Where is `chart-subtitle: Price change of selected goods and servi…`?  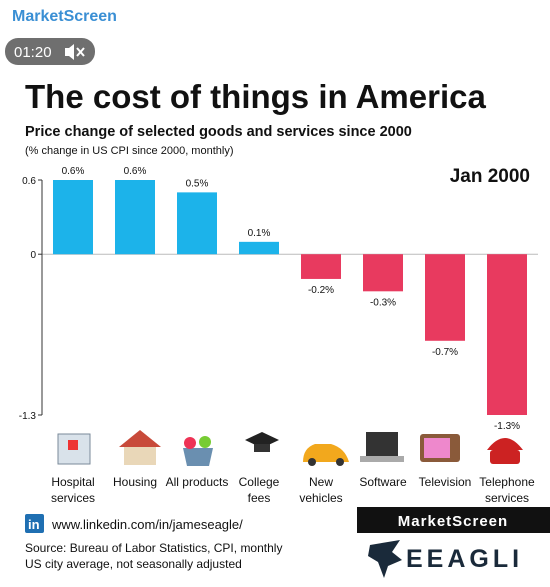 chart-subtitle: Price change of selected goods and servi… is located at coordinates (218, 132).